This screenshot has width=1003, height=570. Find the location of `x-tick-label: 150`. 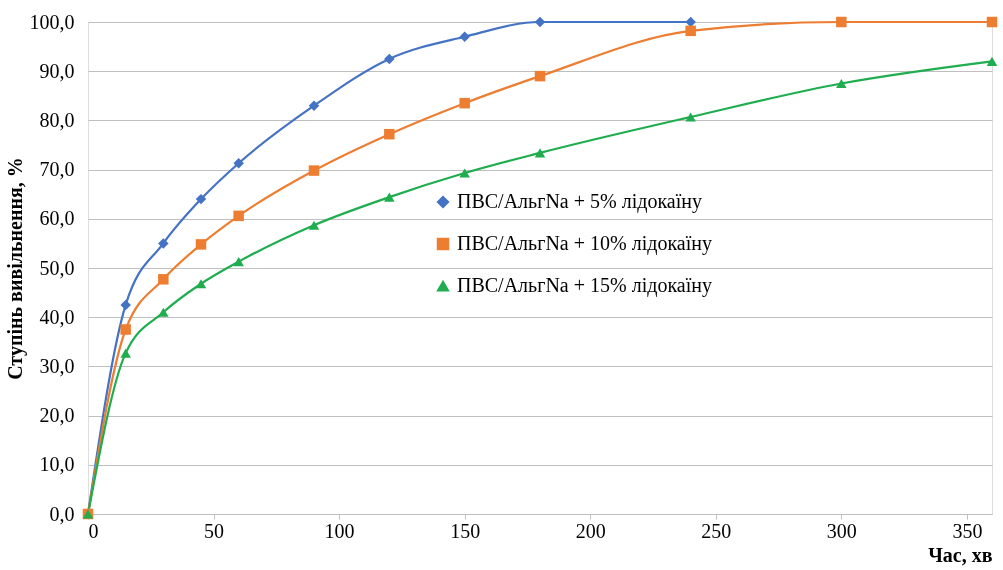

x-tick-label: 150 is located at coordinates (465, 530).